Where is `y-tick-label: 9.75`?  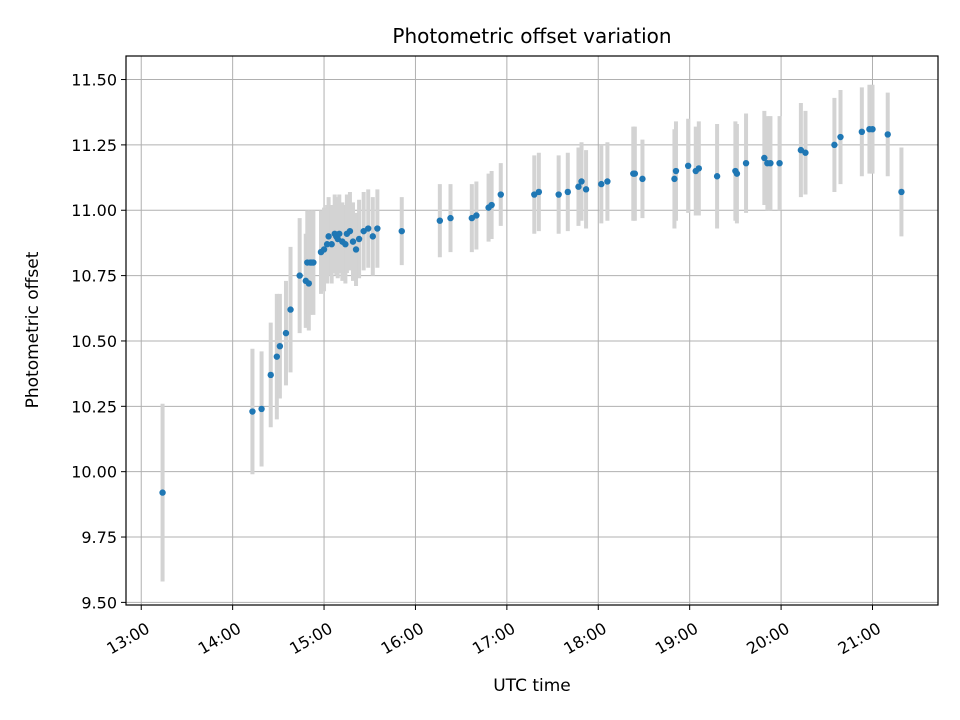 y-tick-label: 9.75 is located at coordinates (99, 537).